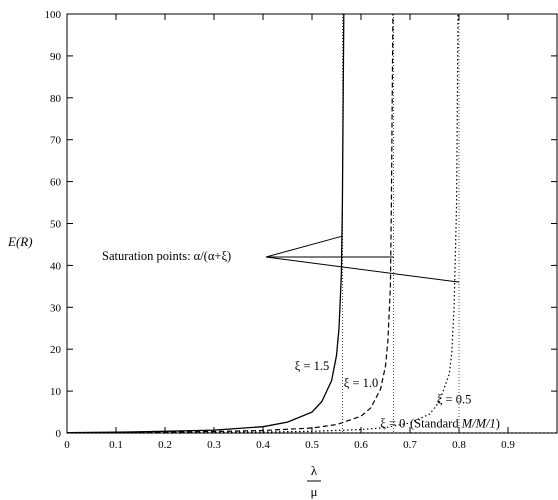 The height and width of the screenshot is (500, 558). What do you see at coordinates (459, 445) in the screenshot?
I see `x-tick-label: 0.8` at bounding box center [459, 445].